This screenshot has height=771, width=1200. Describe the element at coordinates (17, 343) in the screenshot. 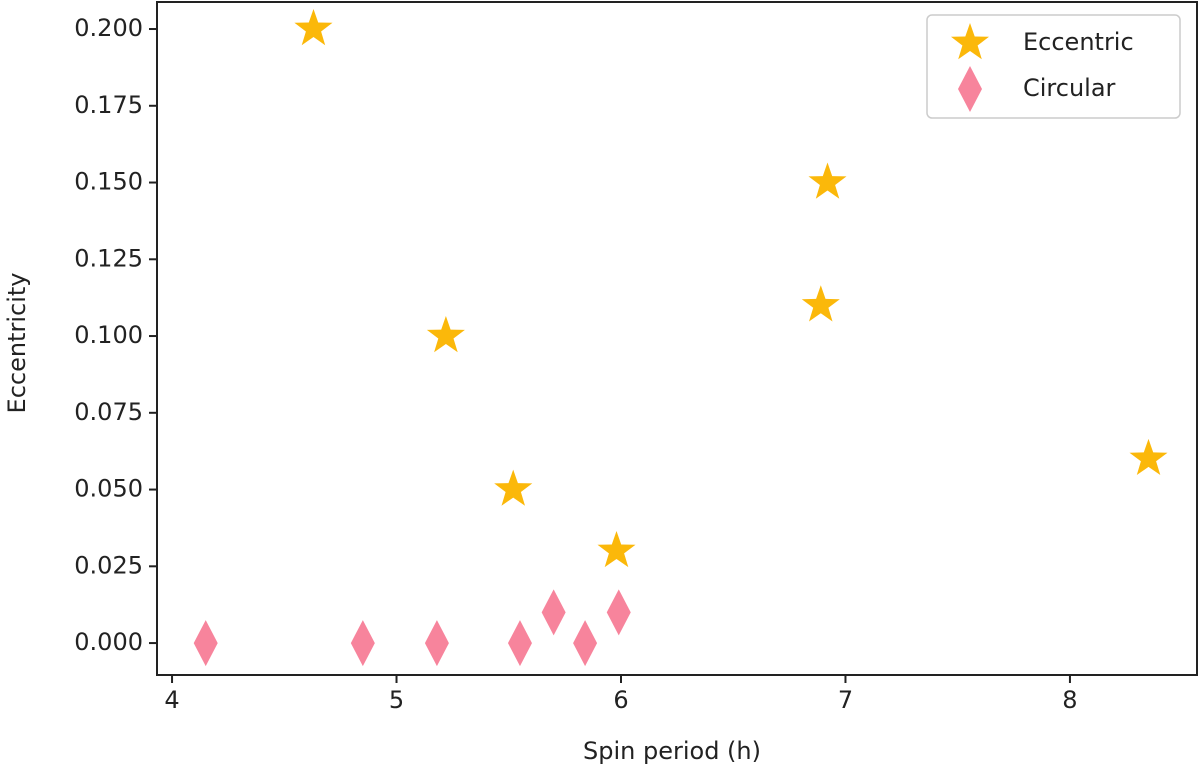

I see `y-axis-label: Eccentricity` at that location.